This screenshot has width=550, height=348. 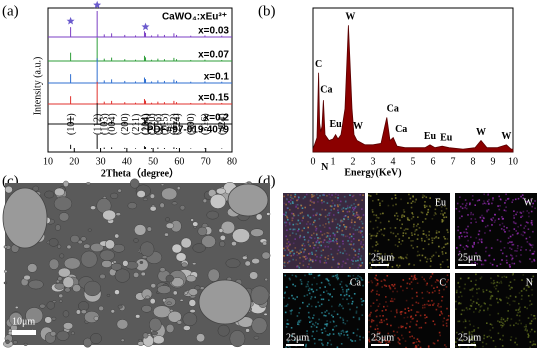 What do you see at coordinates (24, 332) in the screenshot?
I see `scale-bar` at bounding box center [24, 332].